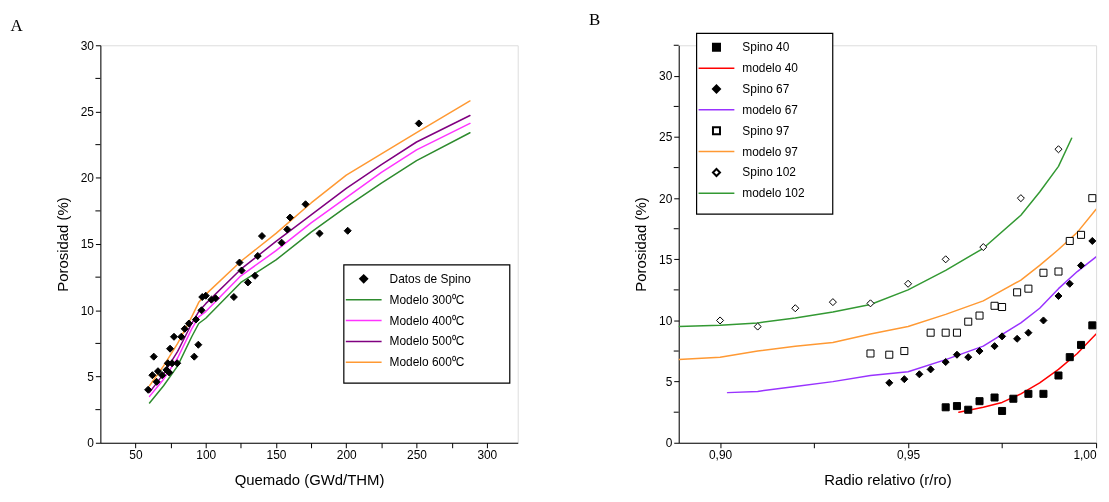  I want to click on legend-label: modelo 40, so click(770, 68).